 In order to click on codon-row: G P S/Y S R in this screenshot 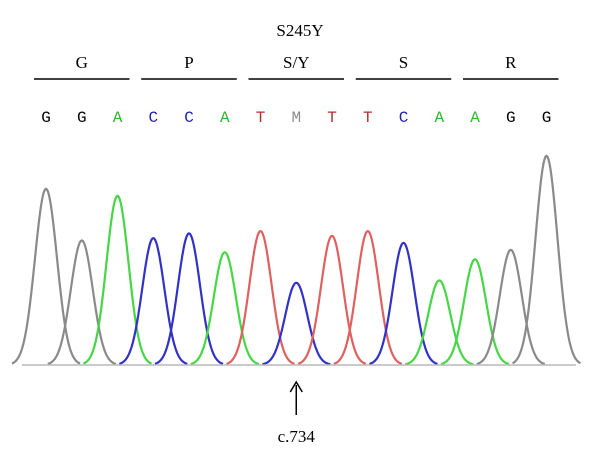, I will do `click(296, 66)`.